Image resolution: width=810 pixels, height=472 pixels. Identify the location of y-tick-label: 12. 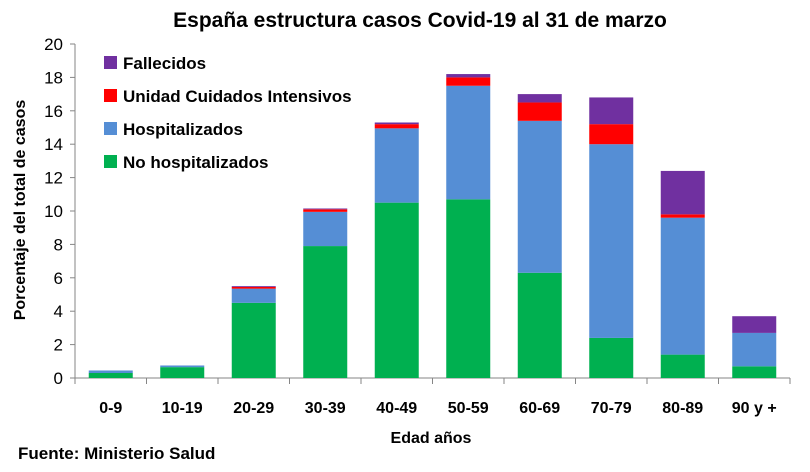
(53, 178).